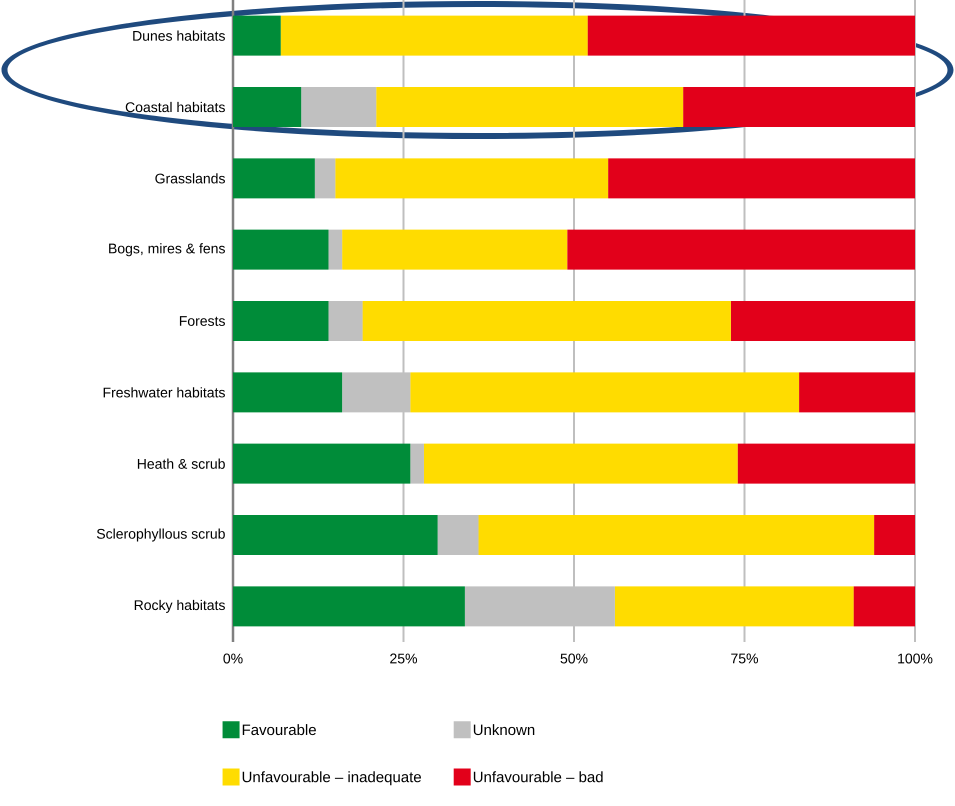  I want to click on y-tick-label: Forests, so click(202, 321).